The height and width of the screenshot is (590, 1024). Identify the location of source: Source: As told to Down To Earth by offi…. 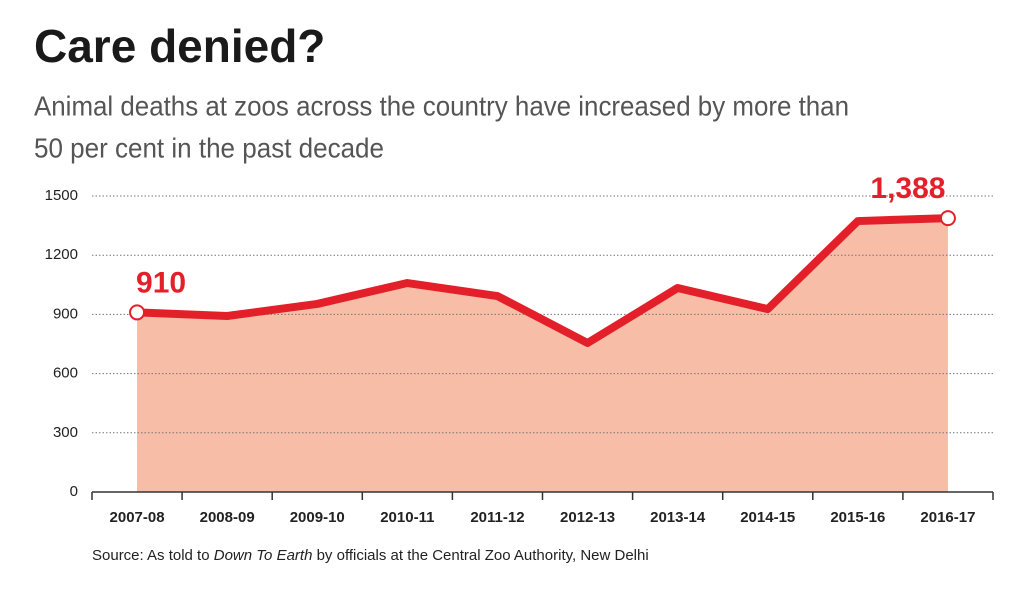
(370, 555).